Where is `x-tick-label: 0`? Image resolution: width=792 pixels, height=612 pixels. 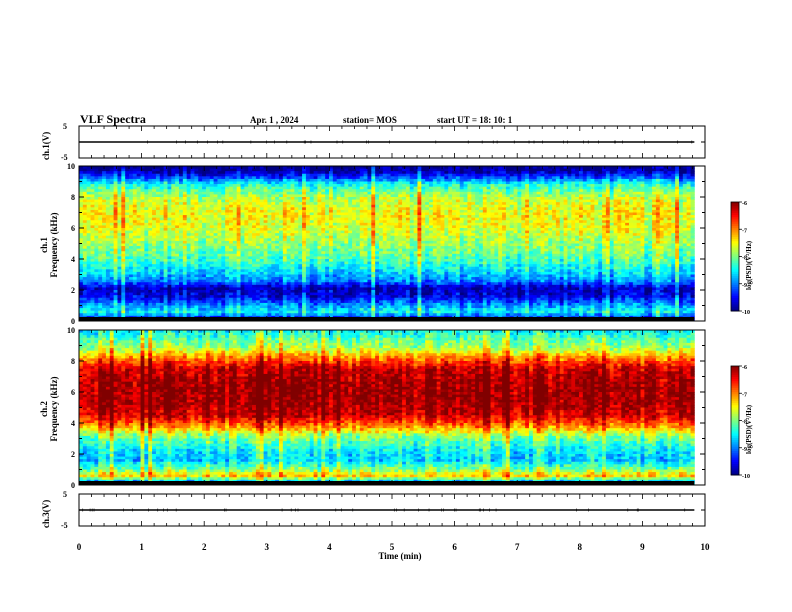
x-tick-label: 0 is located at coordinates (79, 547).